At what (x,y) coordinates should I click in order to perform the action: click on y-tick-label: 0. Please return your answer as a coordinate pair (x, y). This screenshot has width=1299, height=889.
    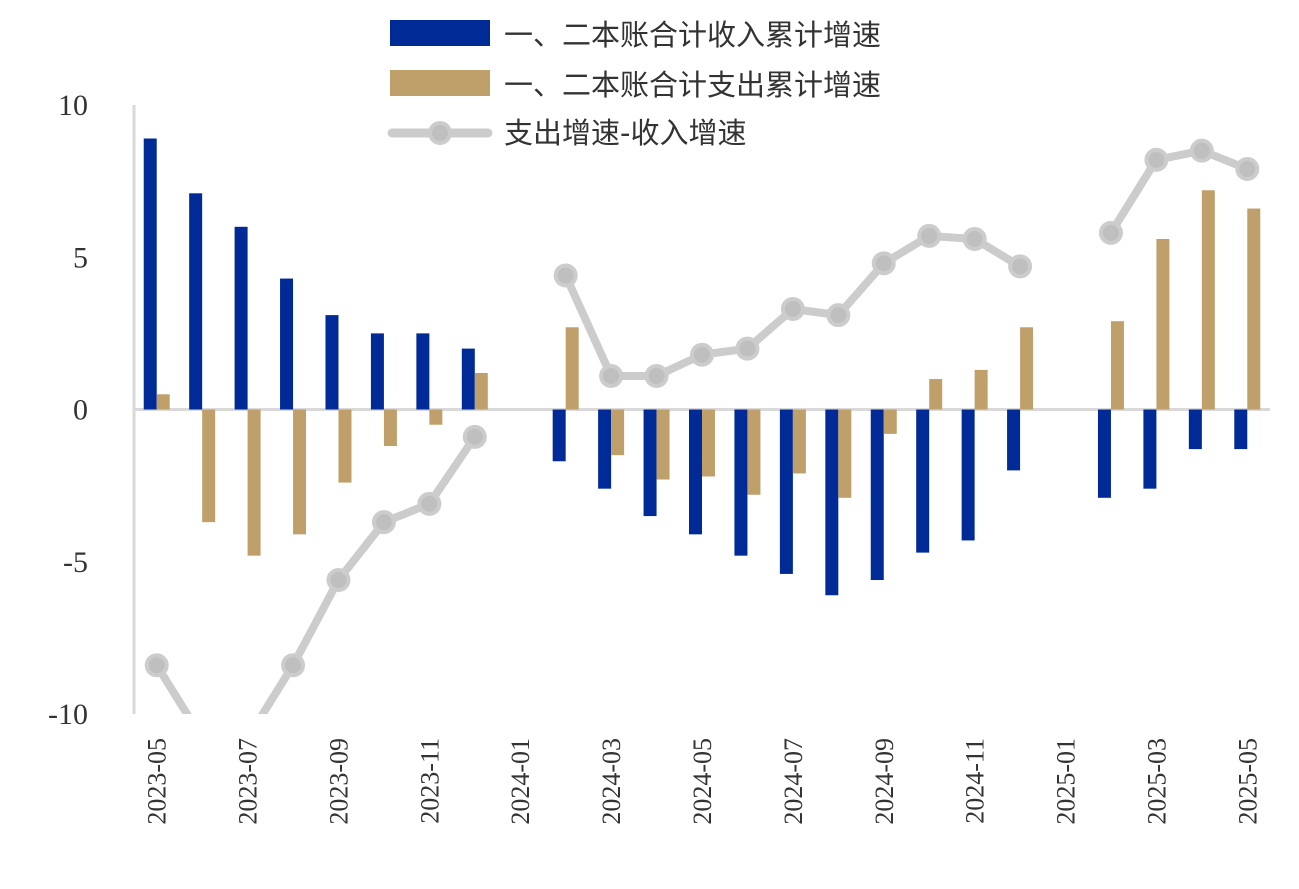
    Looking at the image, I should click on (80, 410).